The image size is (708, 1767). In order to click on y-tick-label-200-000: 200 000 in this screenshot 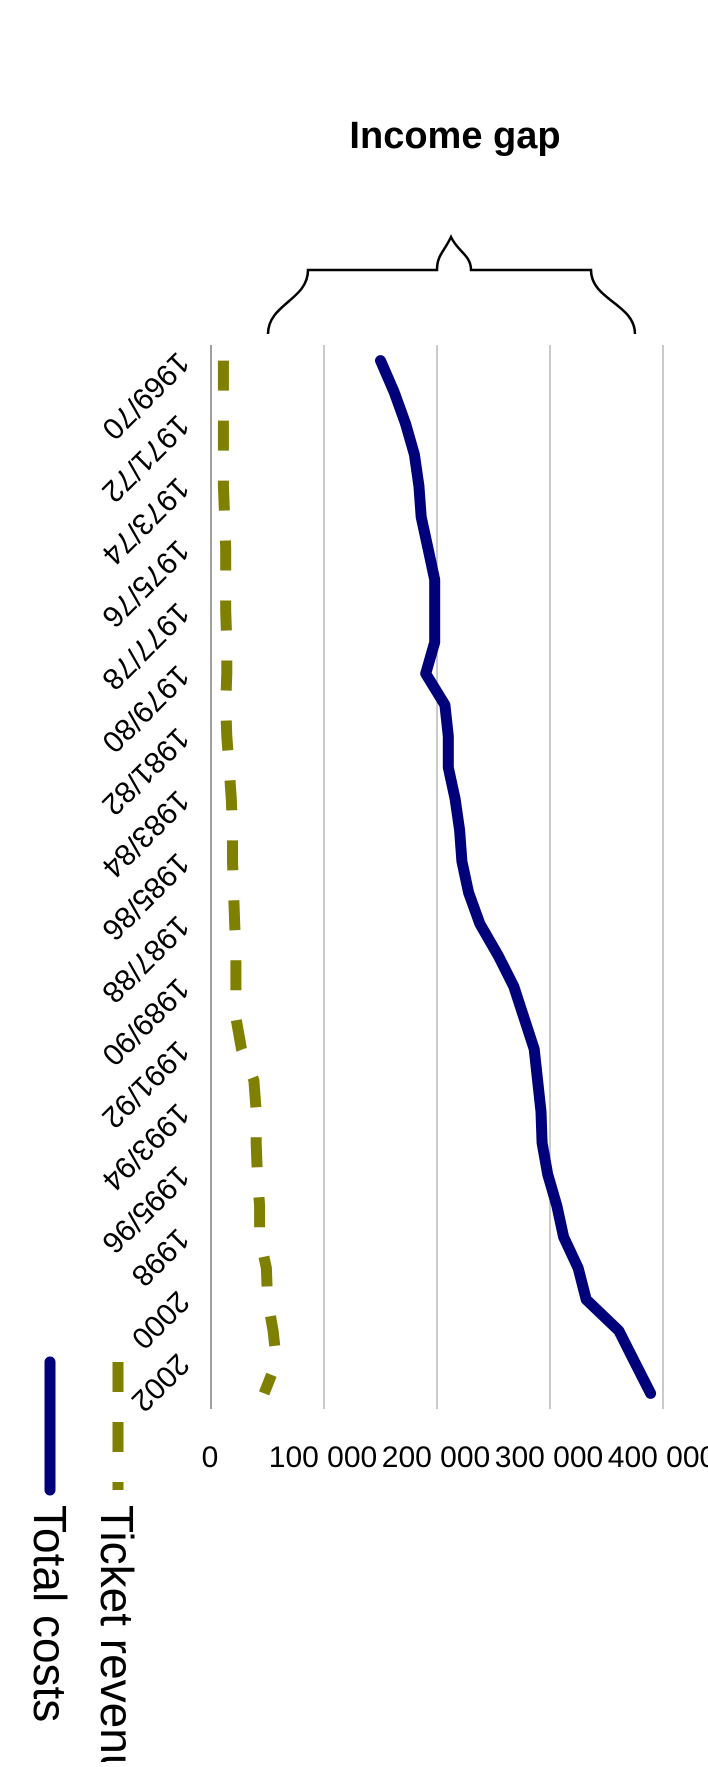, I will do `click(436, 1457)`.